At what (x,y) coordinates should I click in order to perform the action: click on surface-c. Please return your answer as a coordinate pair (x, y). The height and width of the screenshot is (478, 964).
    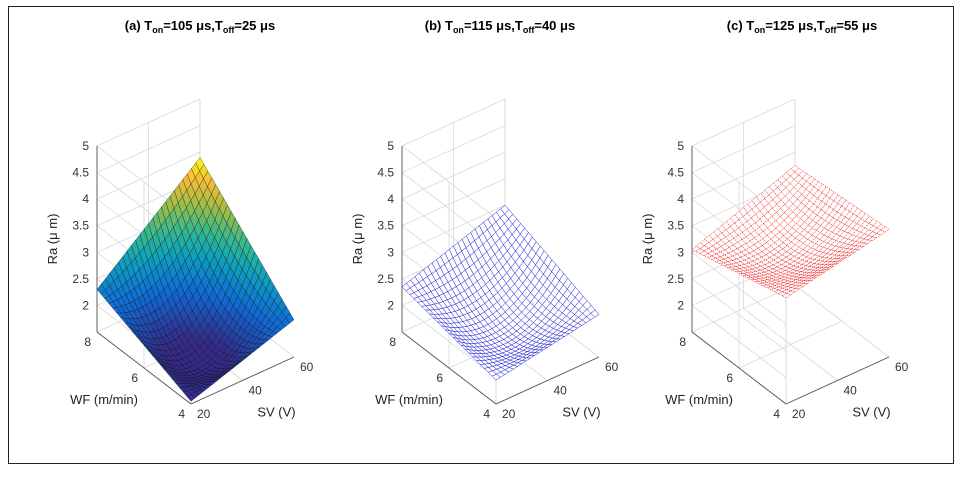
    Looking at the image, I should click on (790, 231).